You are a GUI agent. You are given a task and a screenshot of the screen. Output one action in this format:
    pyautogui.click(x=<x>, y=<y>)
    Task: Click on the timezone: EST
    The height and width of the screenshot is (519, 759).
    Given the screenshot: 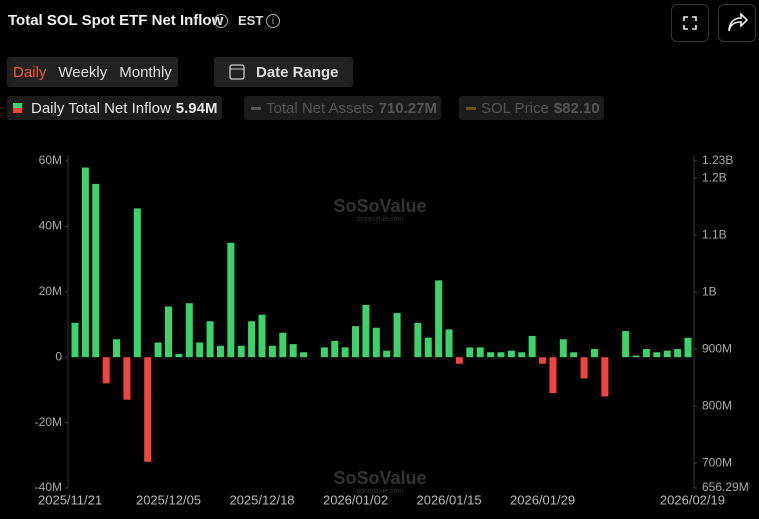 What is the action you would take?
    pyautogui.click(x=251, y=20)
    